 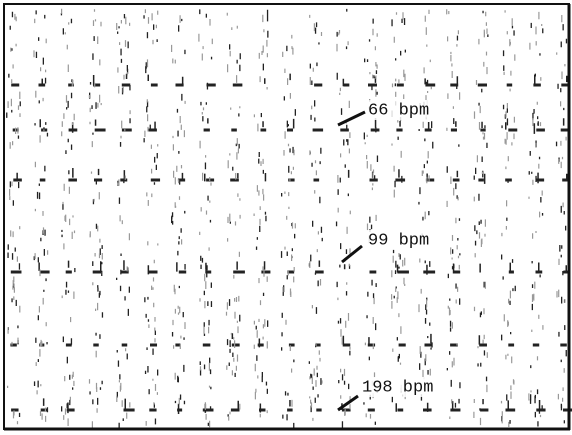 I want to click on annotation-label: 66 bpm, so click(x=398, y=110).